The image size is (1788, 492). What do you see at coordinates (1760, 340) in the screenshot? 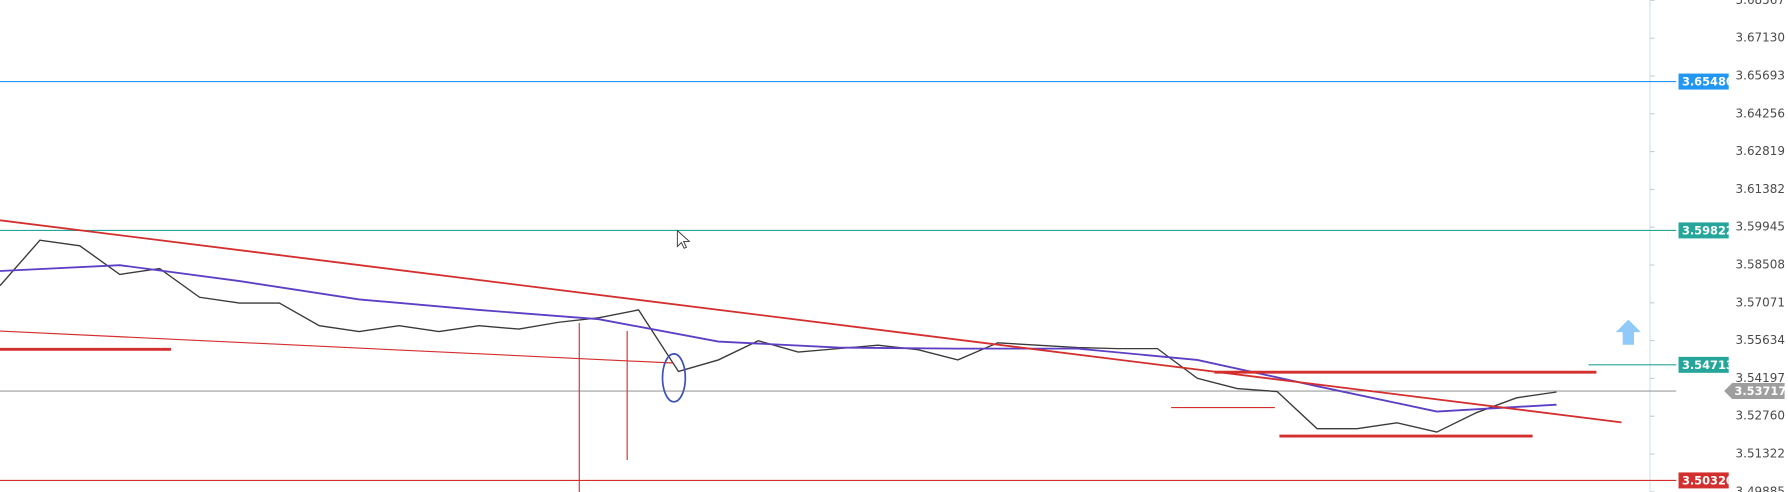
I see `y-tick-label: 3.55634` at bounding box center [1760, 340].